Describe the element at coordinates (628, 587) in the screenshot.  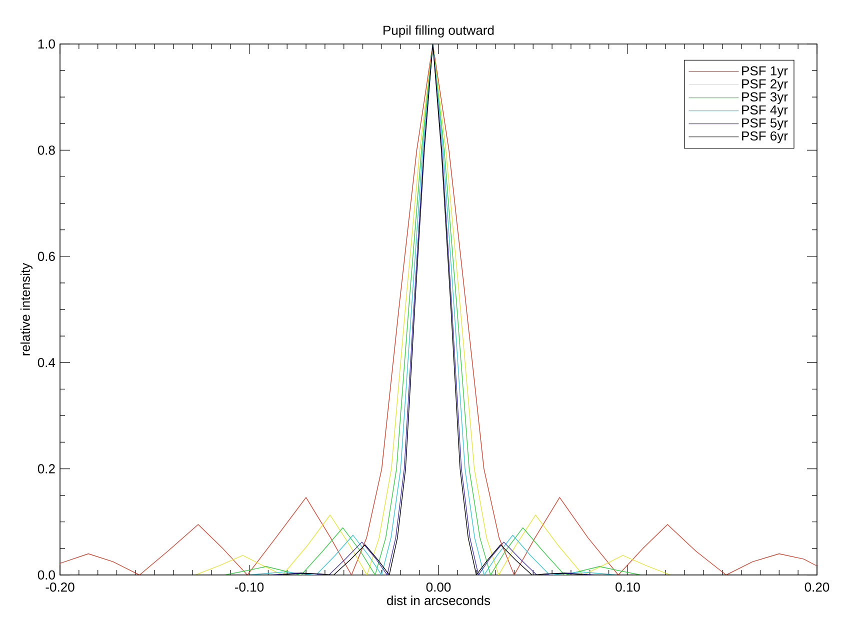
I see `x-tick-label: 0.10` at that location.